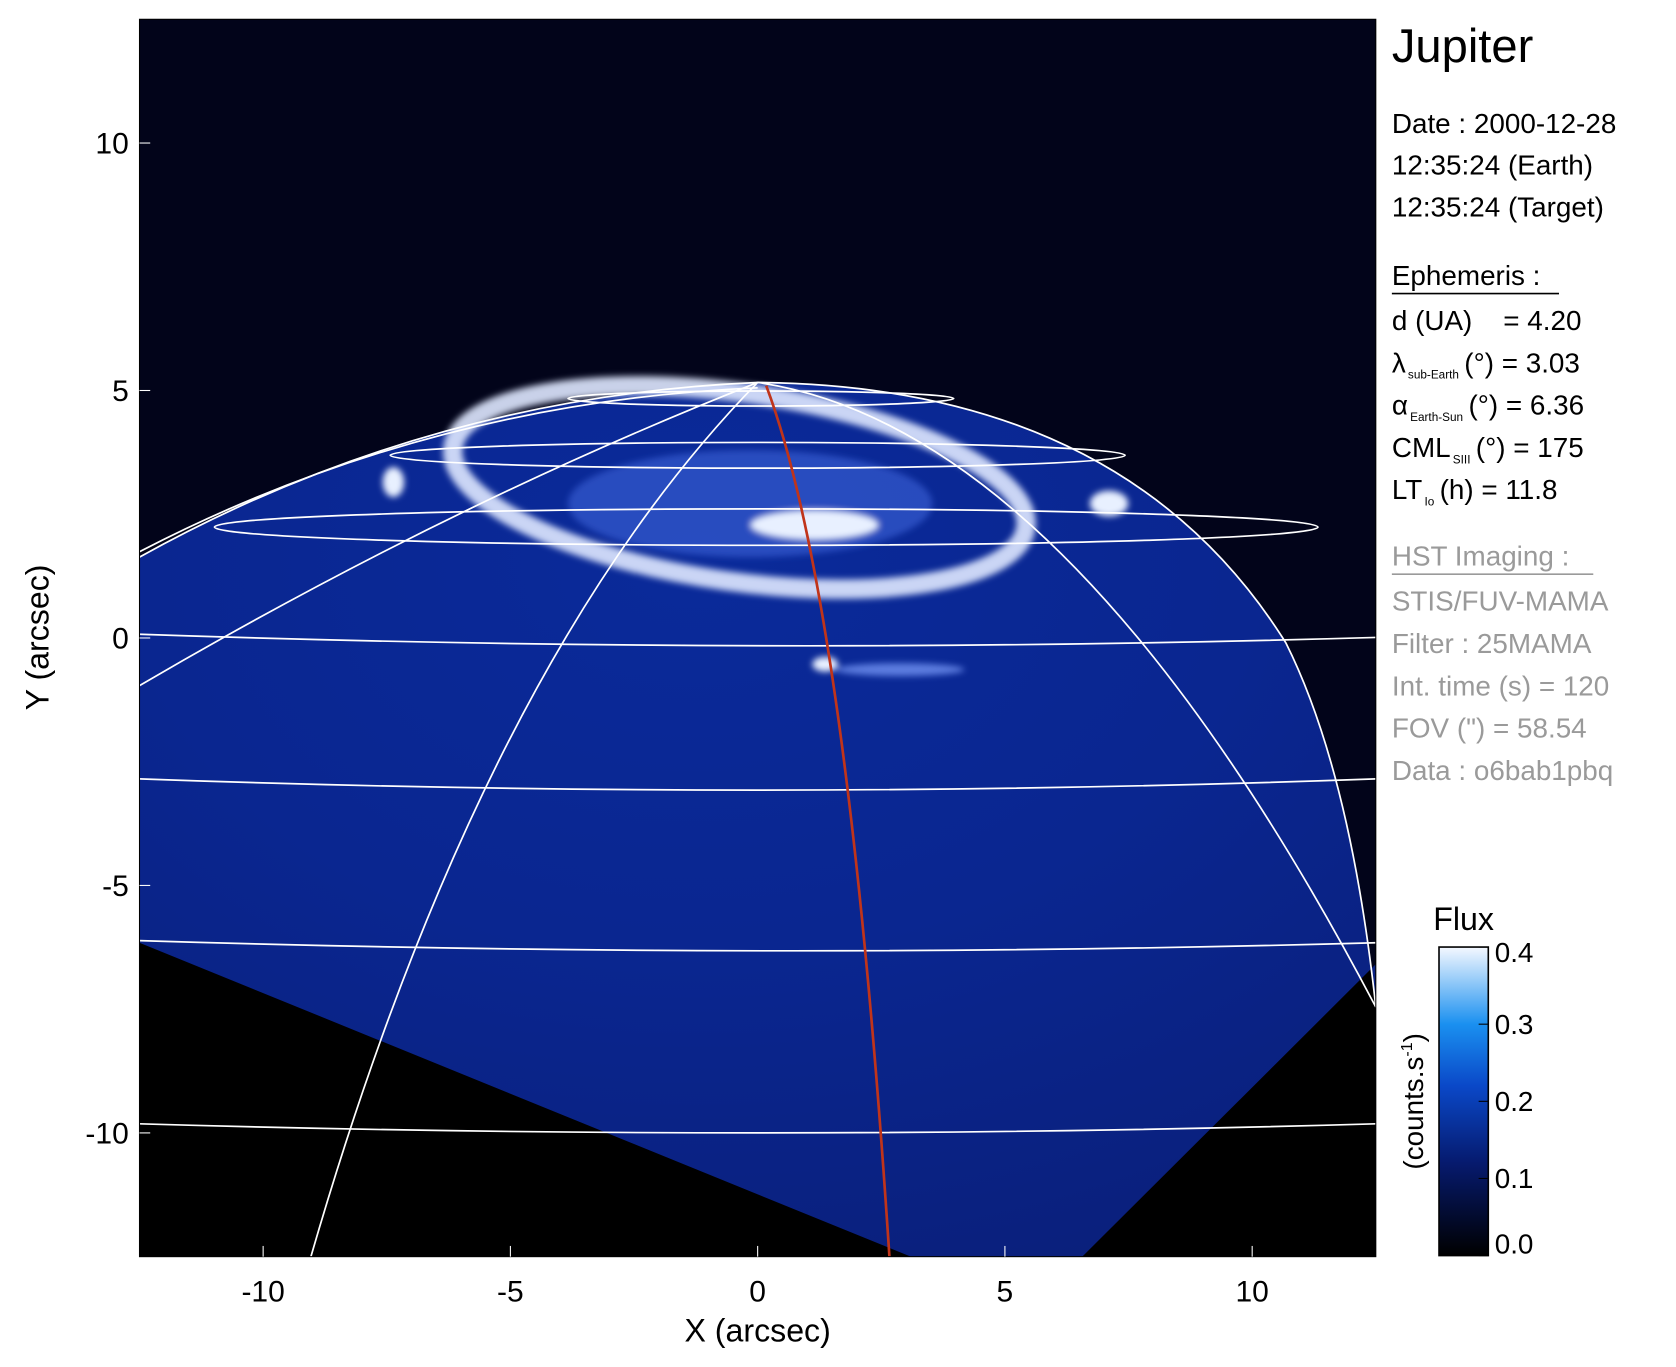  What do you see at coordinates (1429, 502) in the screenshot?
I see `subscript: Io` at bounding box center [1429, 502].